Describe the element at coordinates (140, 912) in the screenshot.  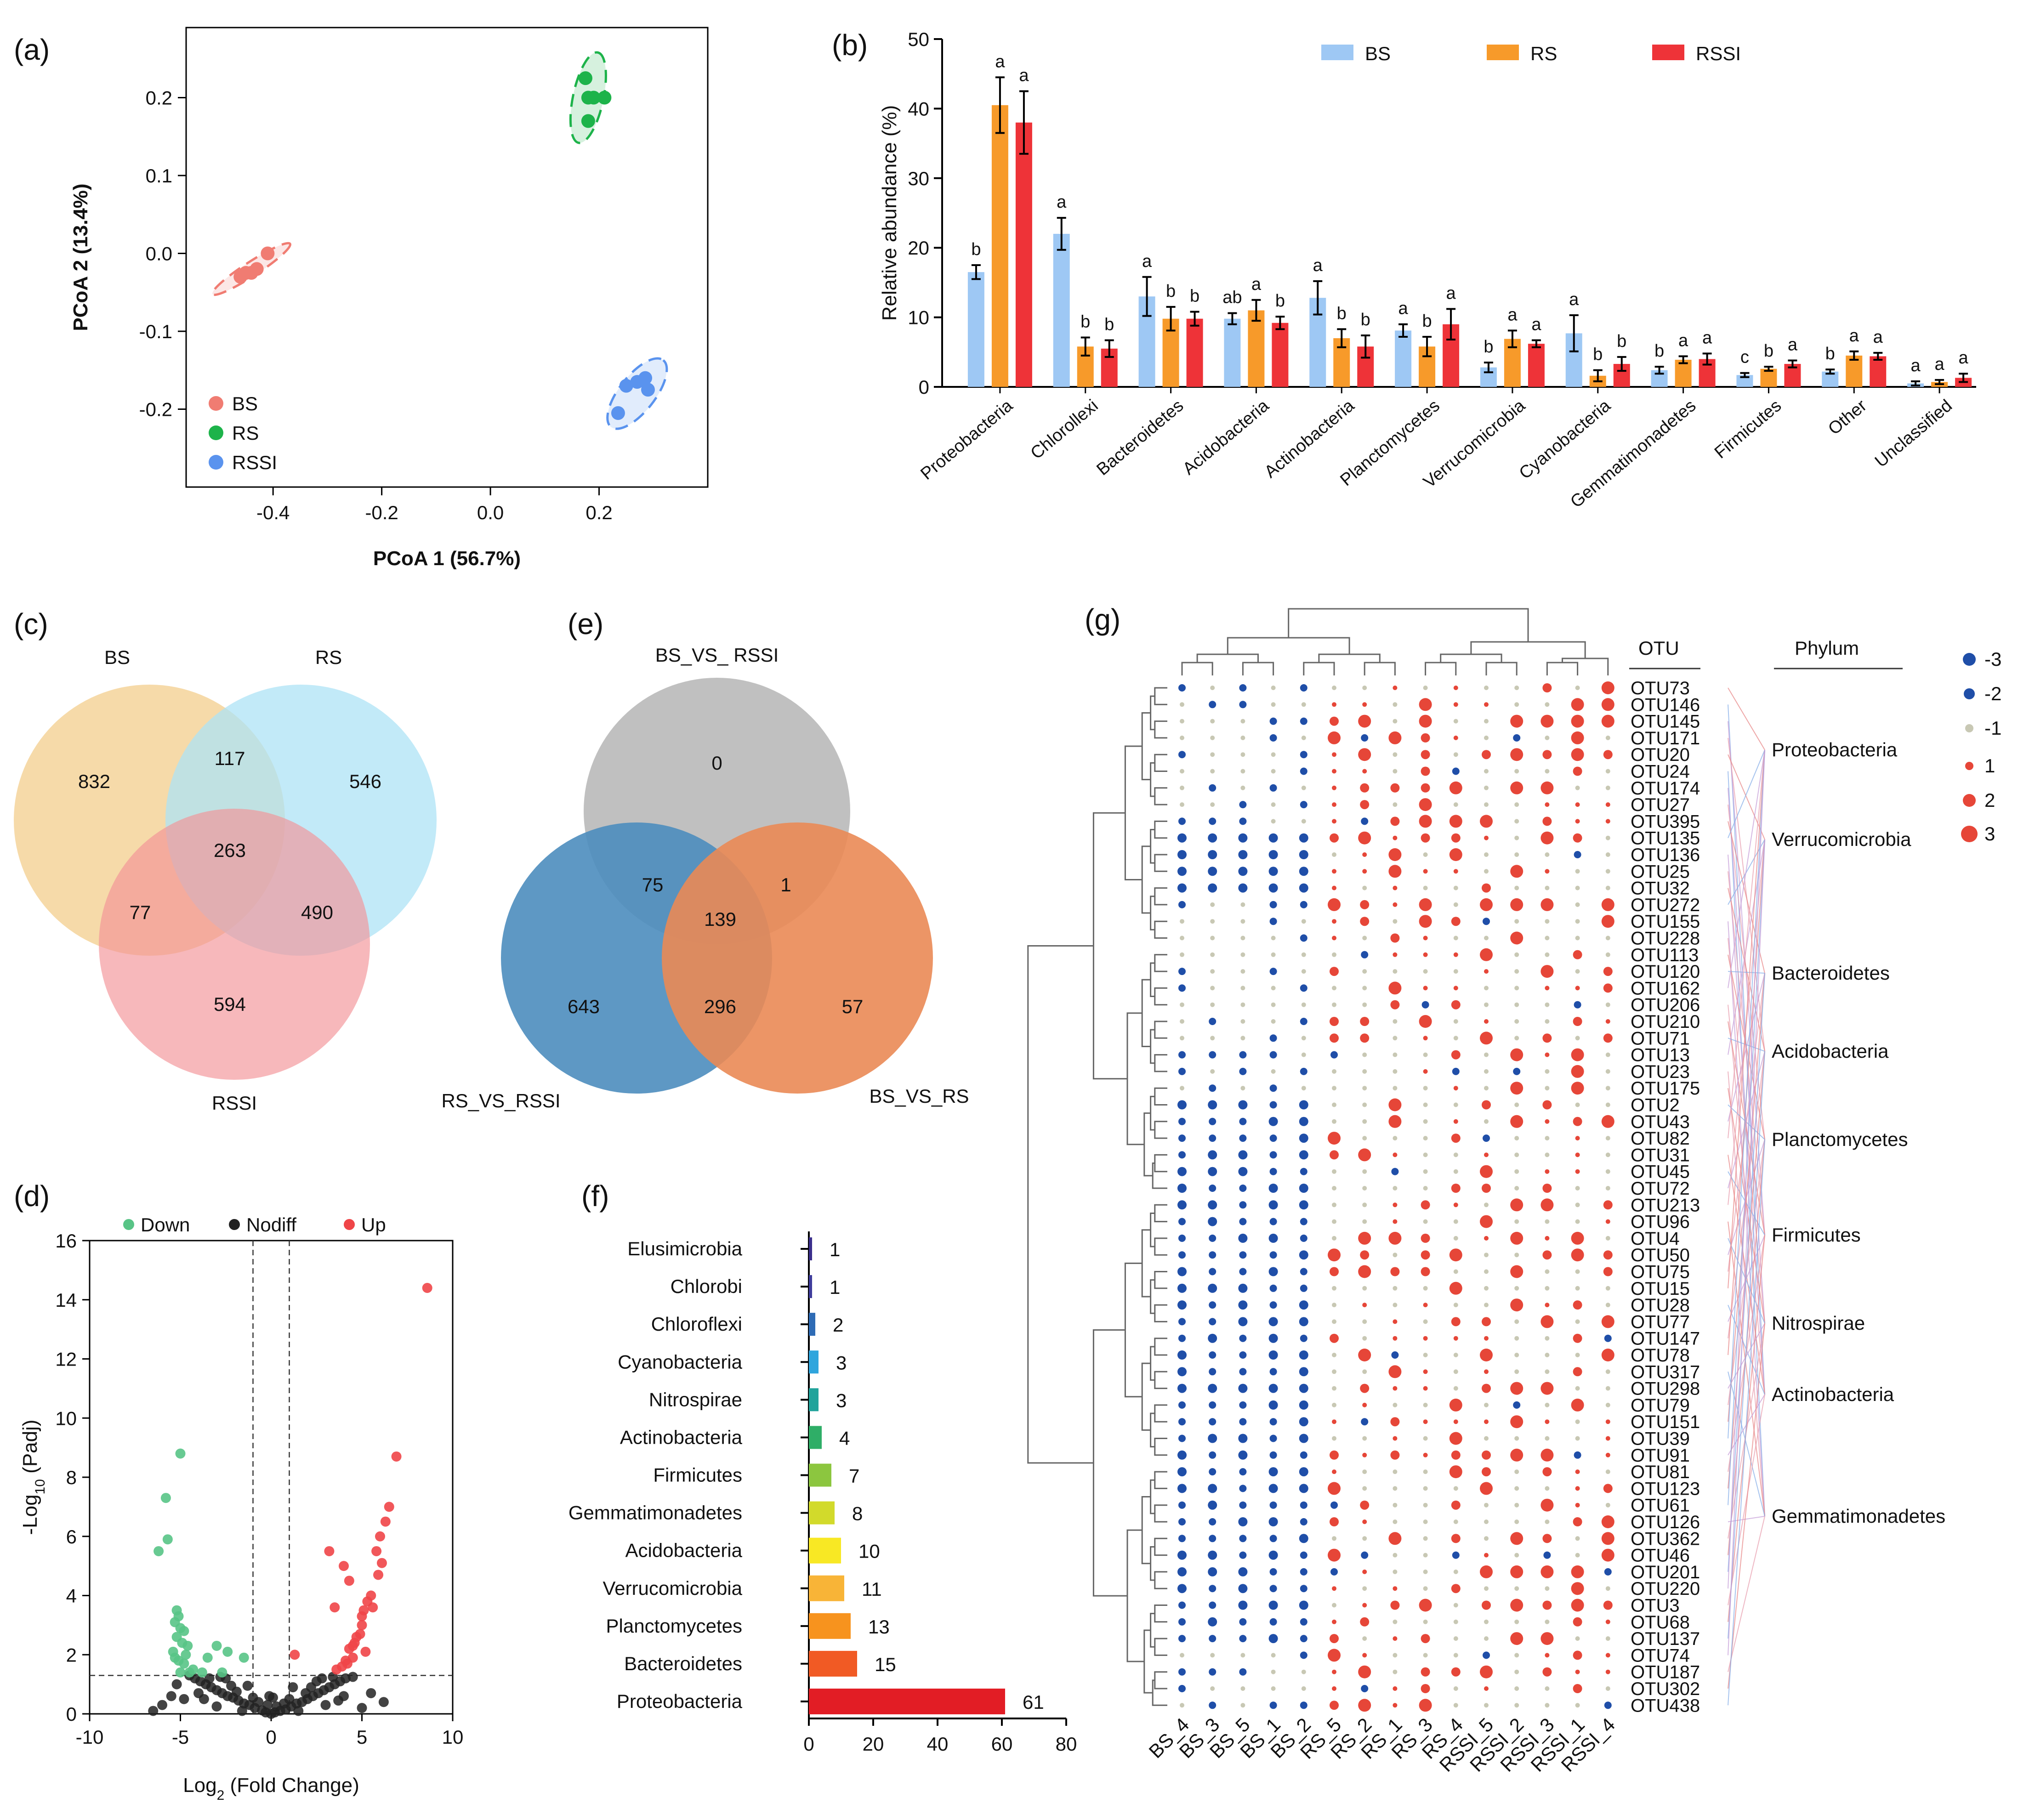
I see `venn-c-bs-rssi: 77` at that location.